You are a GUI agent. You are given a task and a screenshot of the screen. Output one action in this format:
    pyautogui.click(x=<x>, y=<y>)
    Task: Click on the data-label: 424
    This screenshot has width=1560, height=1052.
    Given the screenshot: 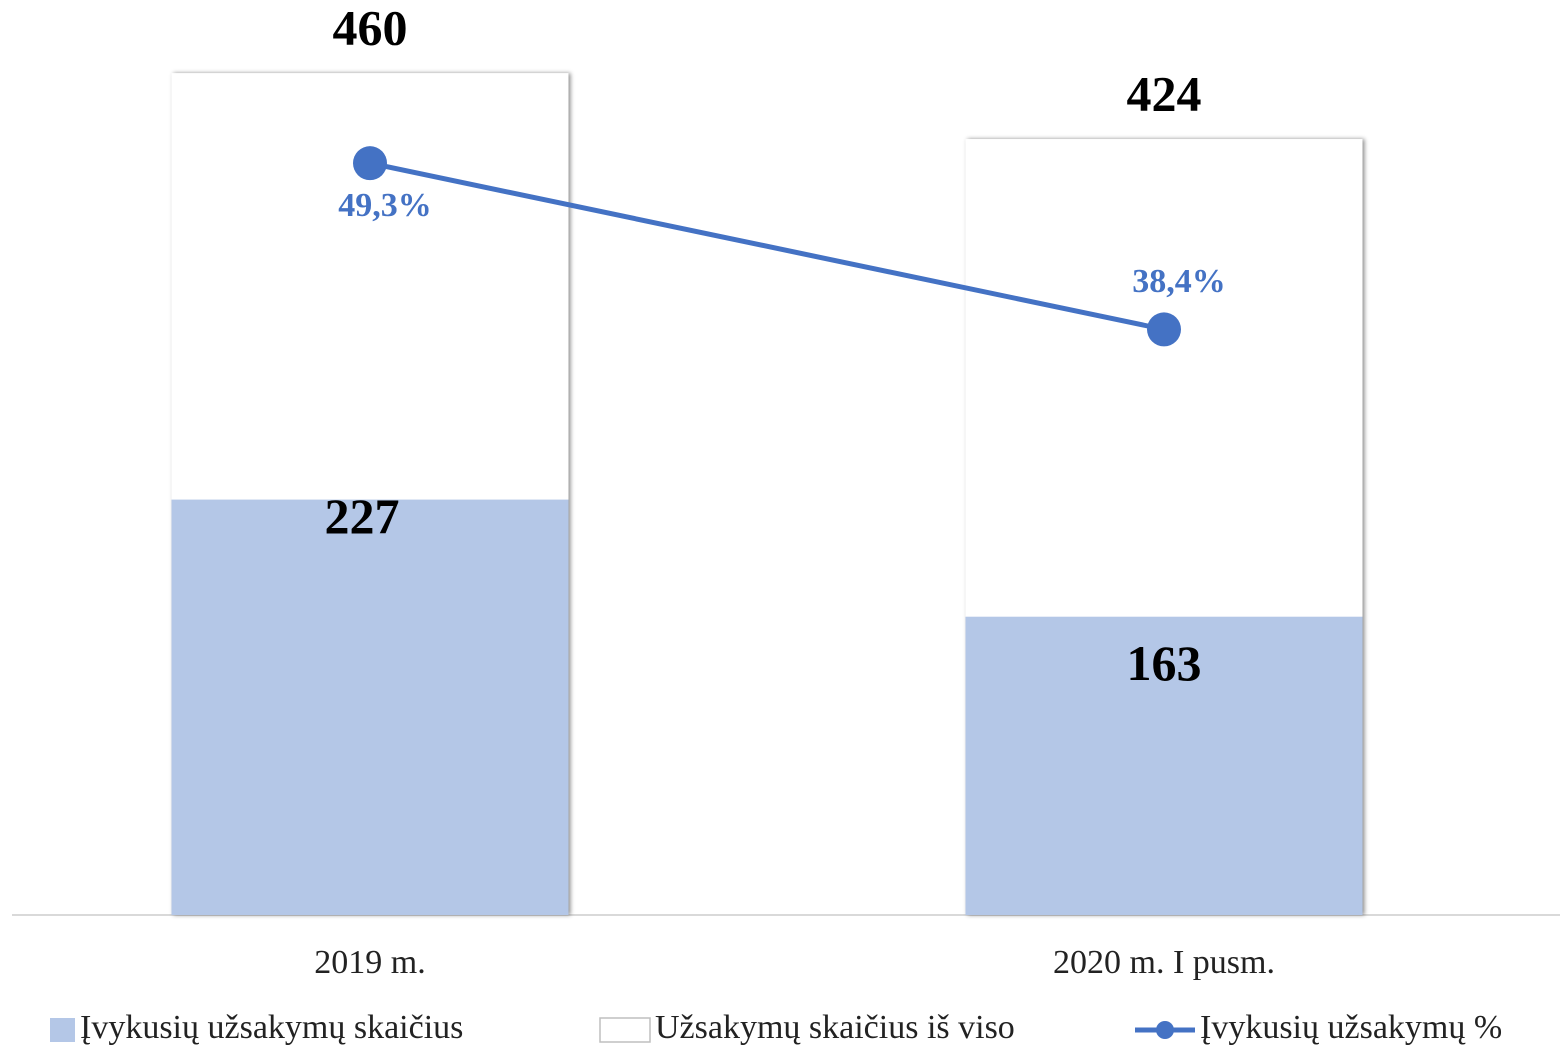 What is the action you would take?
    pyautogui.click(x=1164, y=94)
    